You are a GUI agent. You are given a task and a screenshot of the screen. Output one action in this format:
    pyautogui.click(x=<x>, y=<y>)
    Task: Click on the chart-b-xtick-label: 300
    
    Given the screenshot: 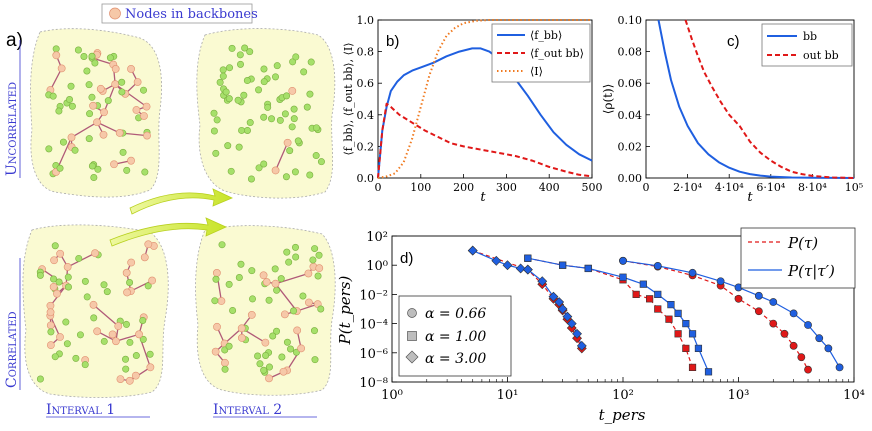 What is the action you would take?
    pyautogui.click(x=506, y=187)
    